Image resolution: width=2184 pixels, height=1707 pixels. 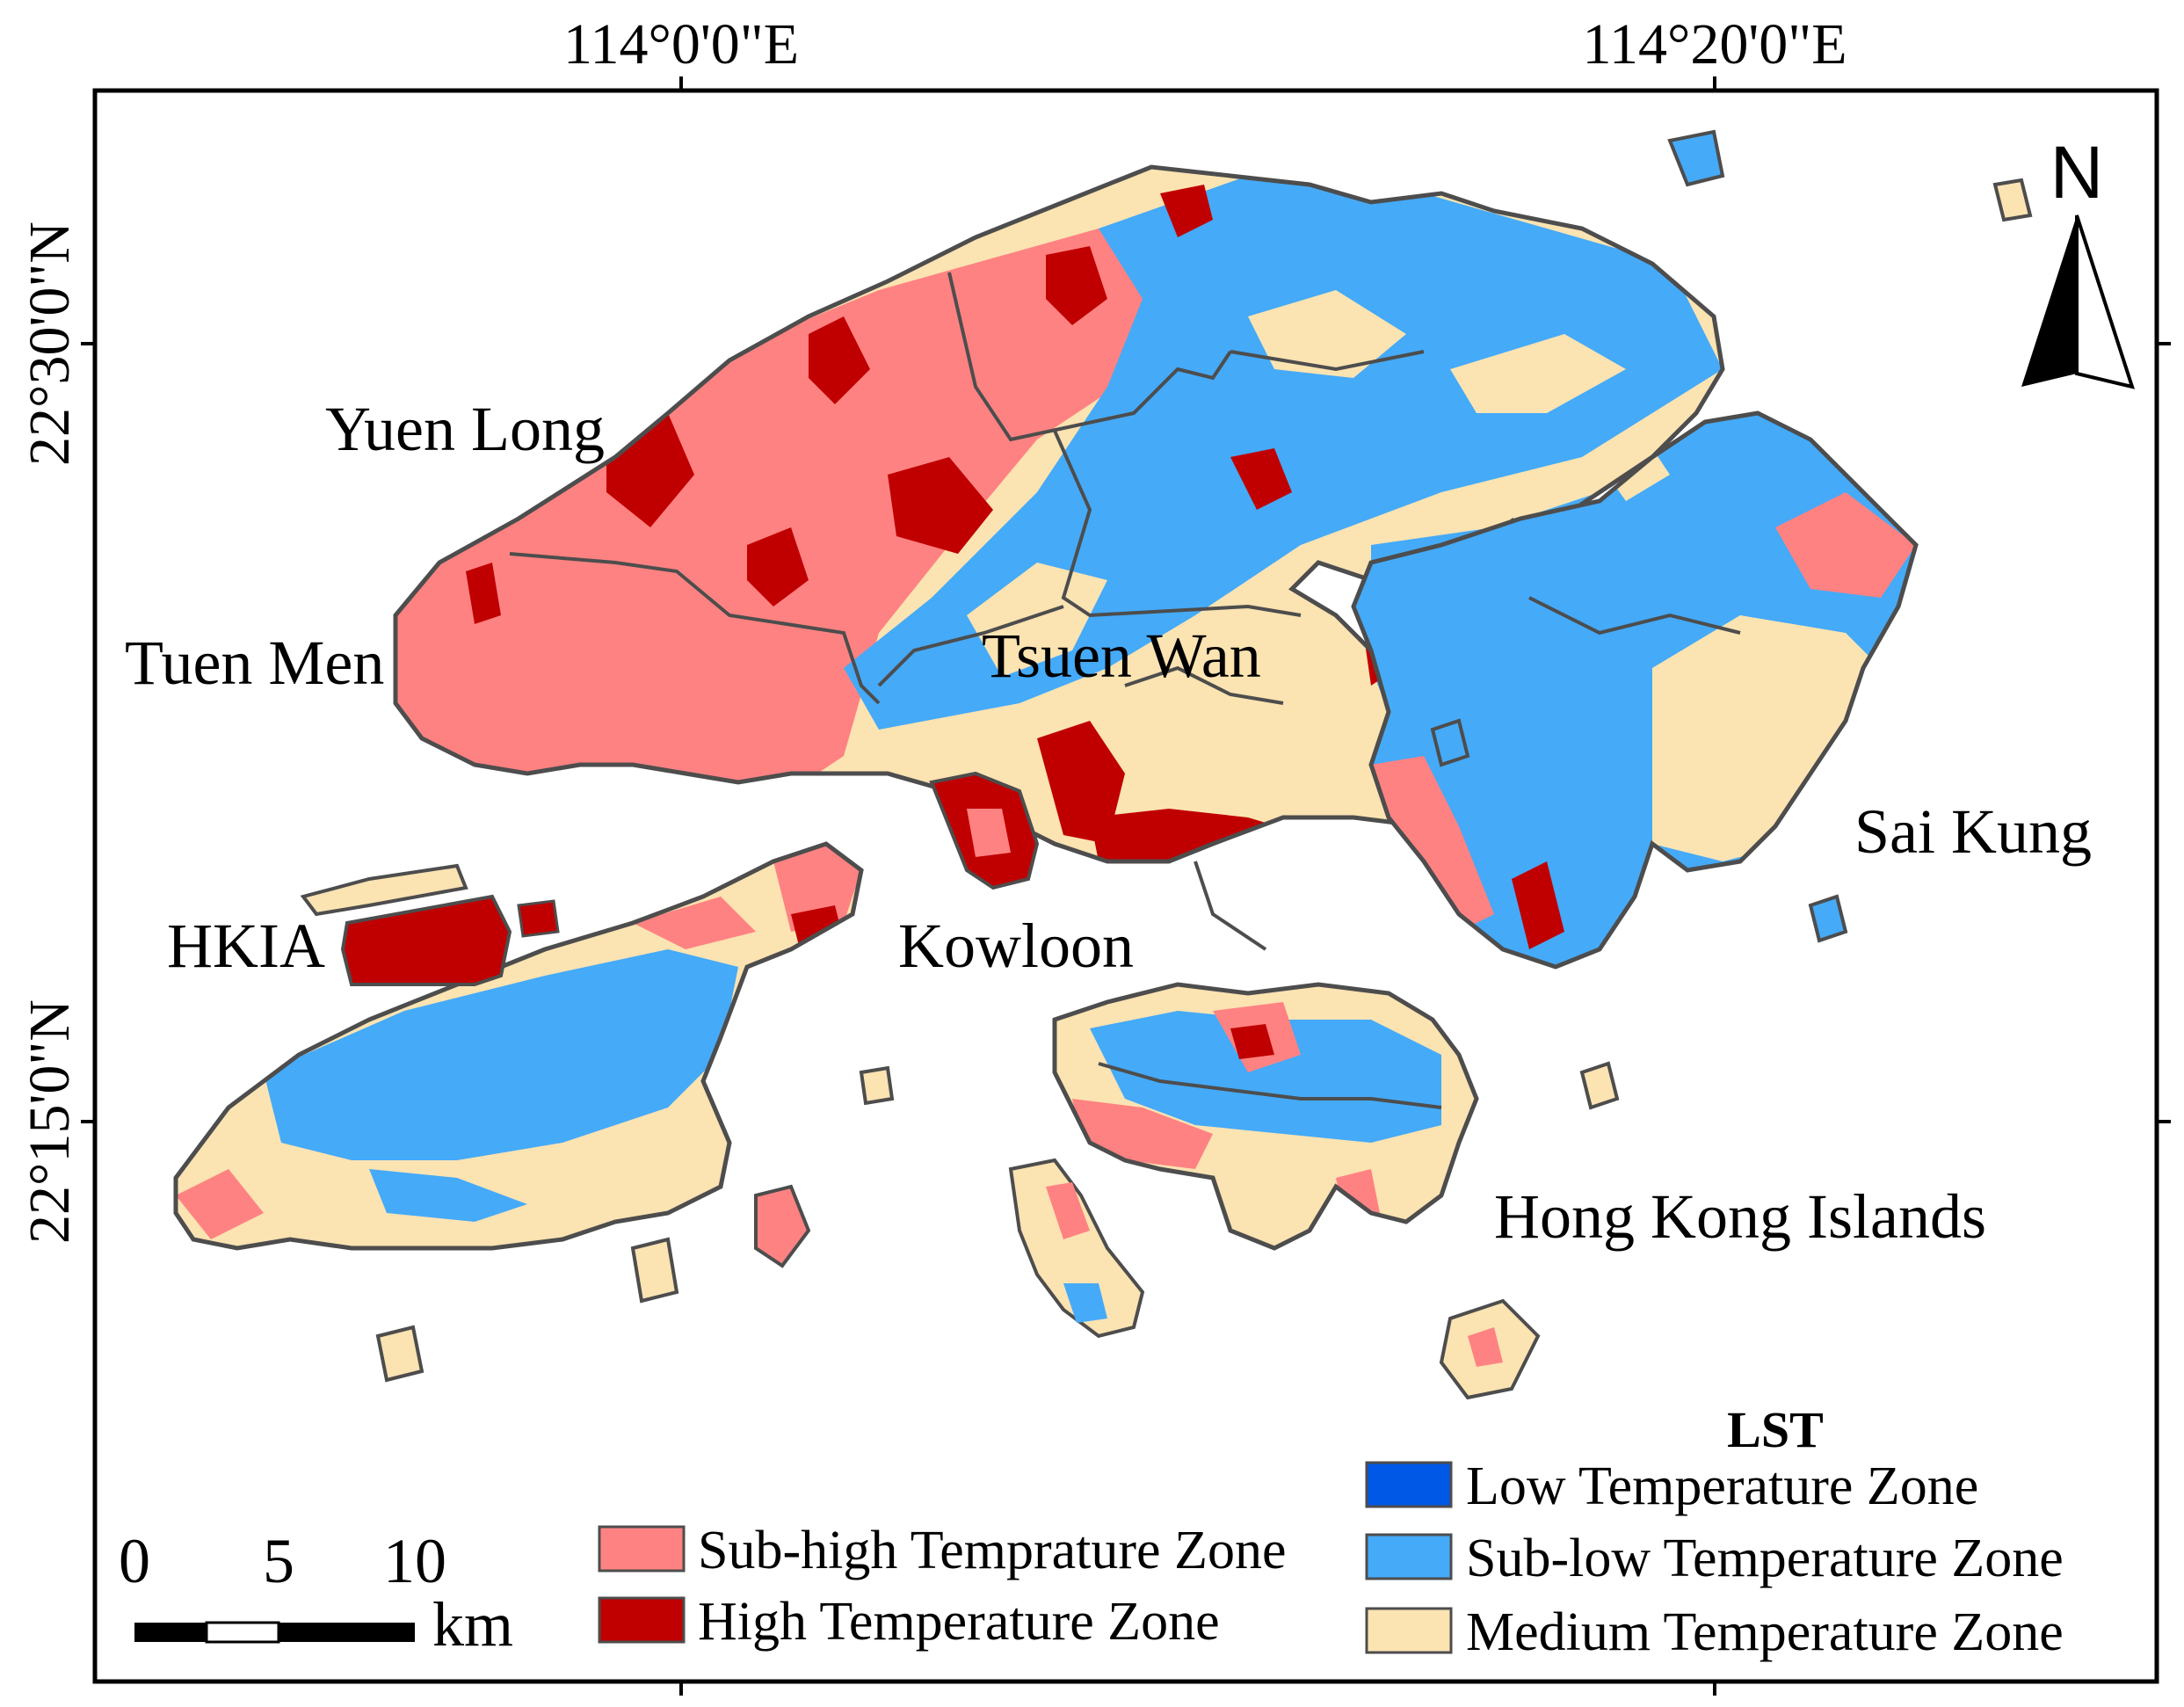 I want to click on longitude-label-114-0: 114°0'0"E, so click(x=681, y=44).